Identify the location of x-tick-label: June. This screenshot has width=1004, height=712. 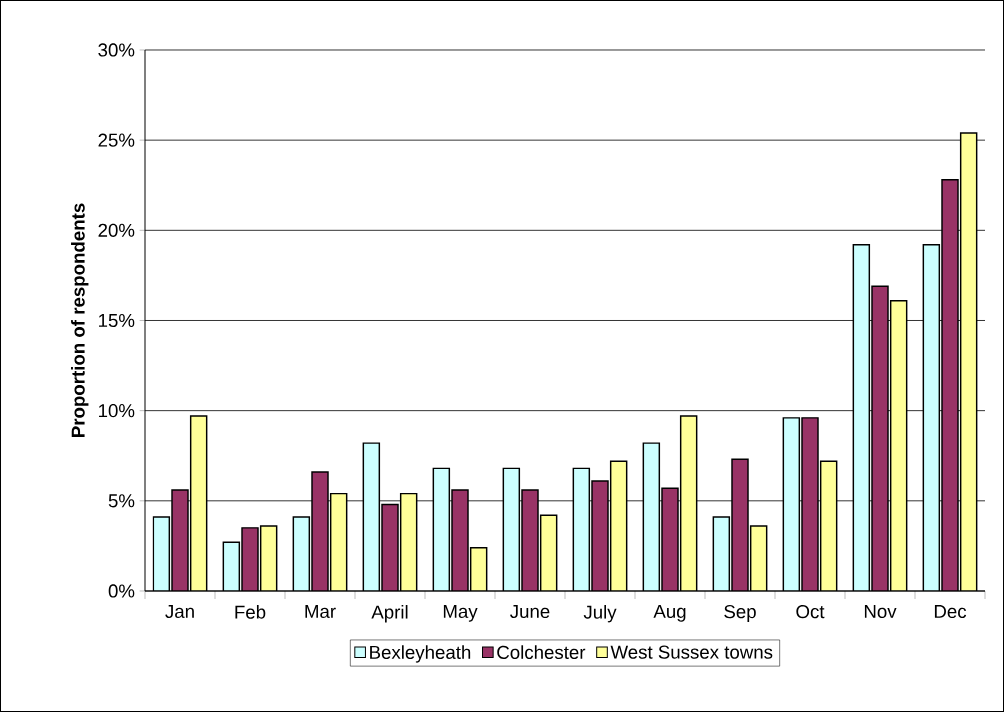
(530, 612).